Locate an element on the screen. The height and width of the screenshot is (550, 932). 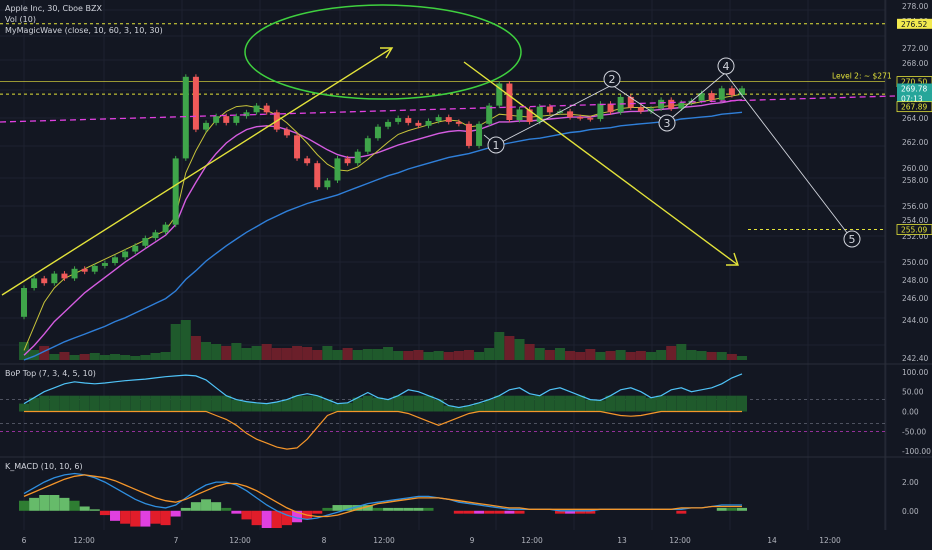
x-tick-6: 9 is located at coordinates (472, 540).